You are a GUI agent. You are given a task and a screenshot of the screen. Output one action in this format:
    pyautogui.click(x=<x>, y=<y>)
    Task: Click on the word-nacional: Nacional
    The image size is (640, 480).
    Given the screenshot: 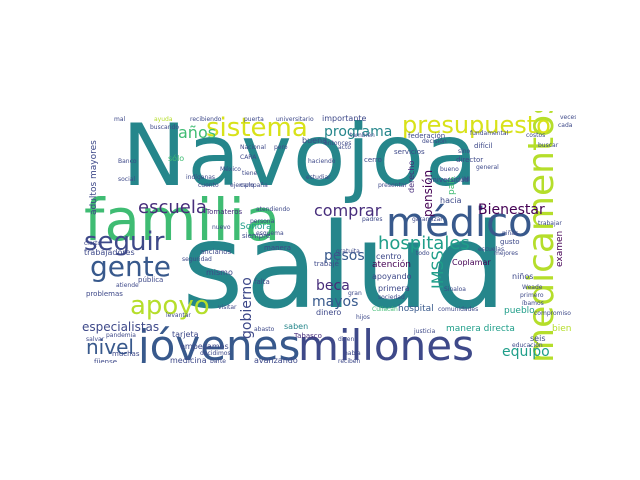 What is the action you would take?
    pyautogui.click(x=253, y=147)
    